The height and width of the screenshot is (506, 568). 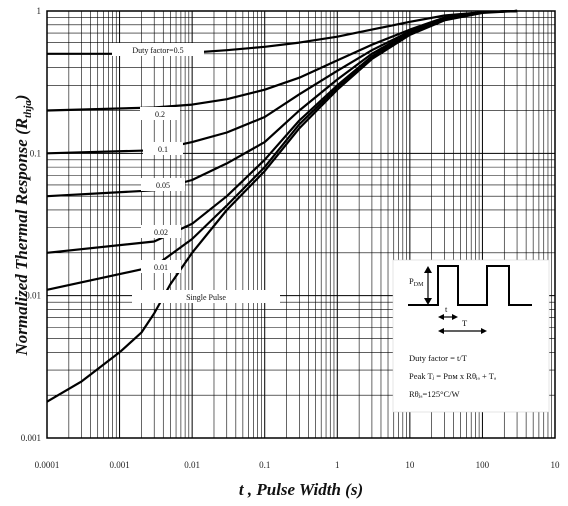 I want to click on curve-label: Duty factor=0.5, so click(x=157, y=50).